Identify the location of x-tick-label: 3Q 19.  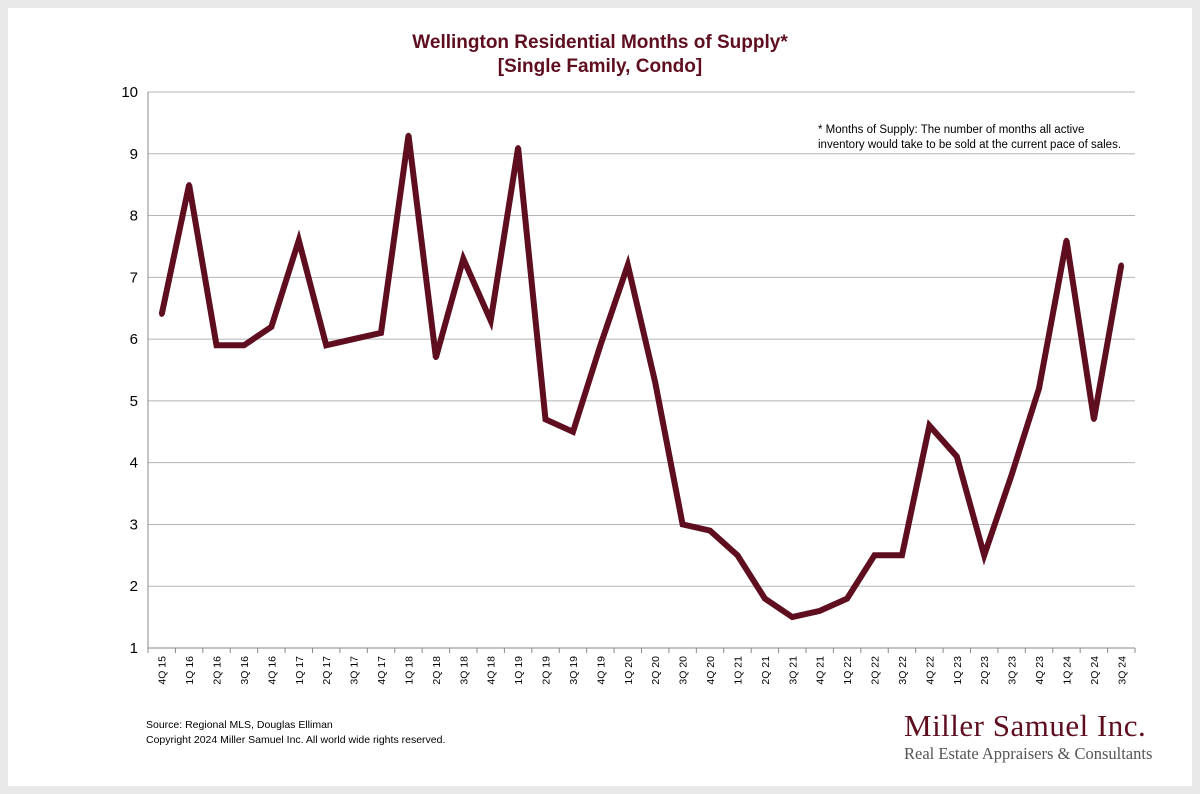
(574, 670).